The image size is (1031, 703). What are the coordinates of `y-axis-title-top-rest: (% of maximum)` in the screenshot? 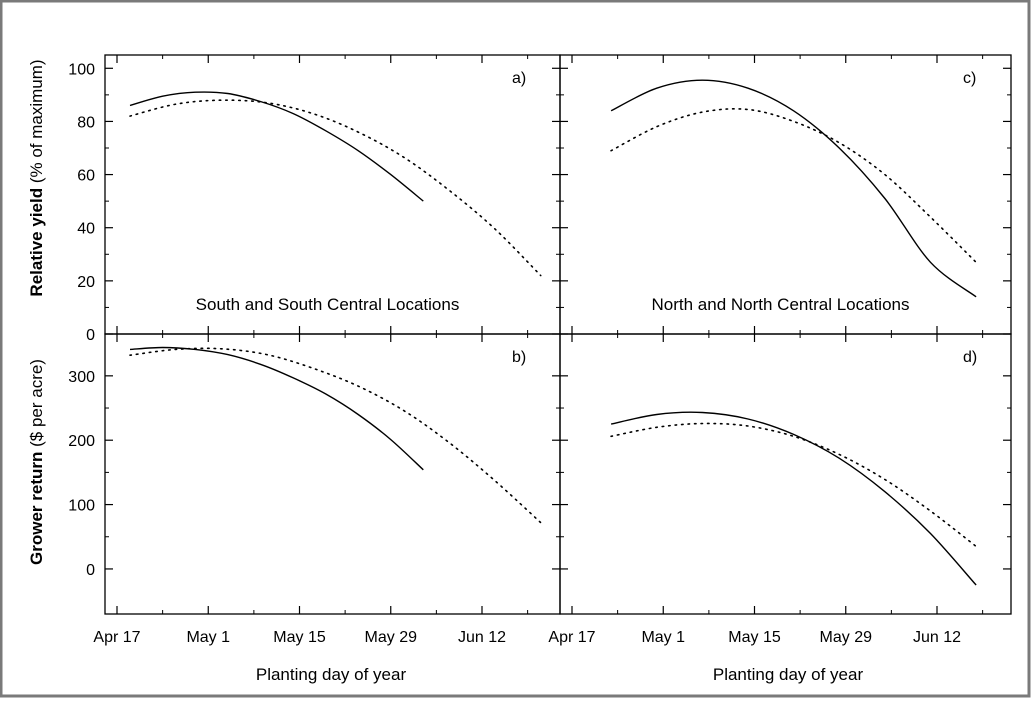 It's located at (36, 121).